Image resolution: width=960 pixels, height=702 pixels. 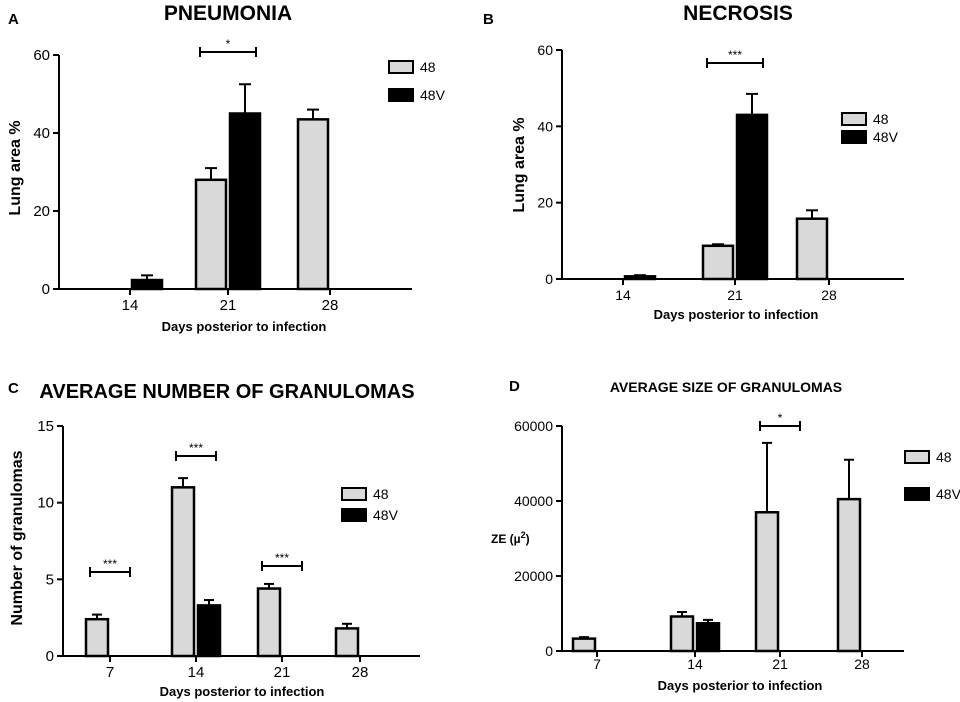 I want to click on xlabel-a: Days posterior to infection, so click(x=244, y=326).